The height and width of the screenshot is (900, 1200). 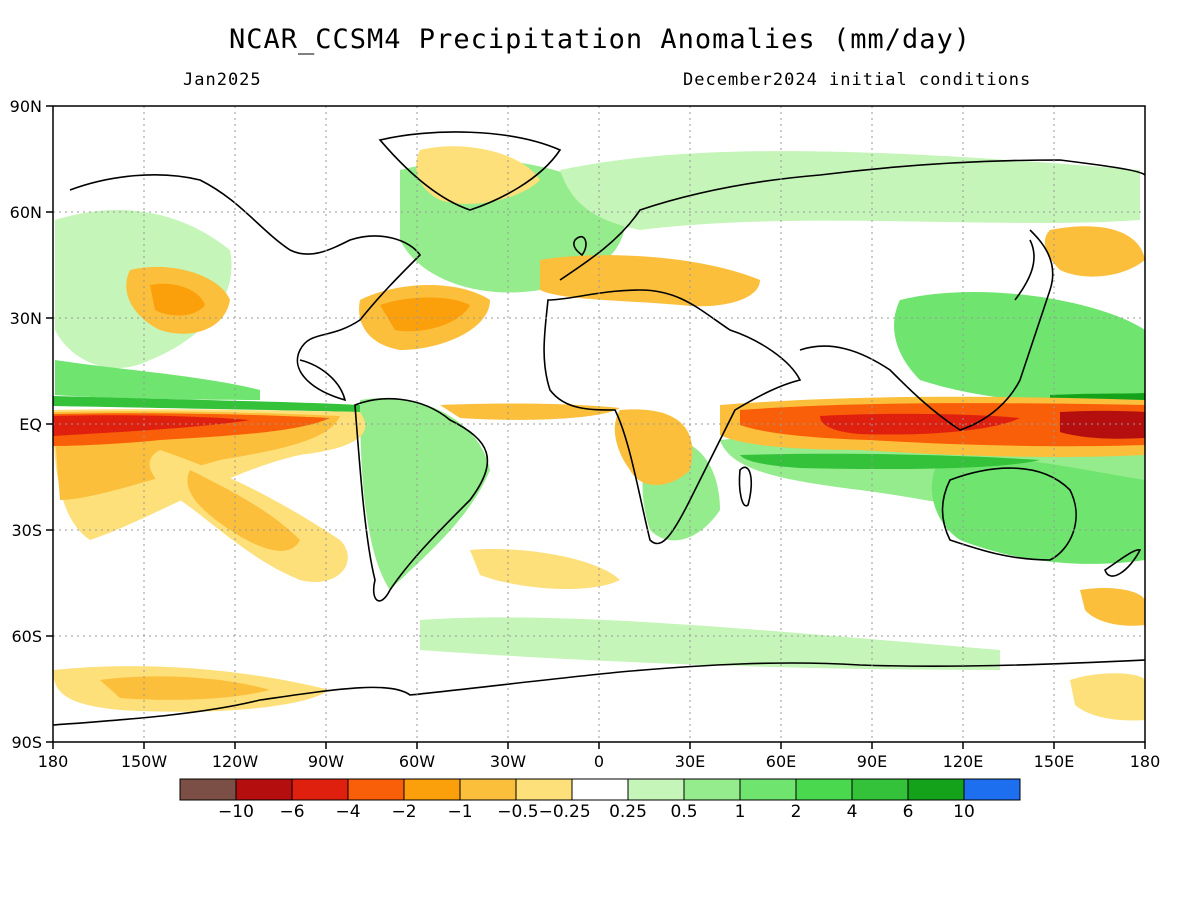 I want to click on x-tick-label: 30E, so click(x=690, y=761).